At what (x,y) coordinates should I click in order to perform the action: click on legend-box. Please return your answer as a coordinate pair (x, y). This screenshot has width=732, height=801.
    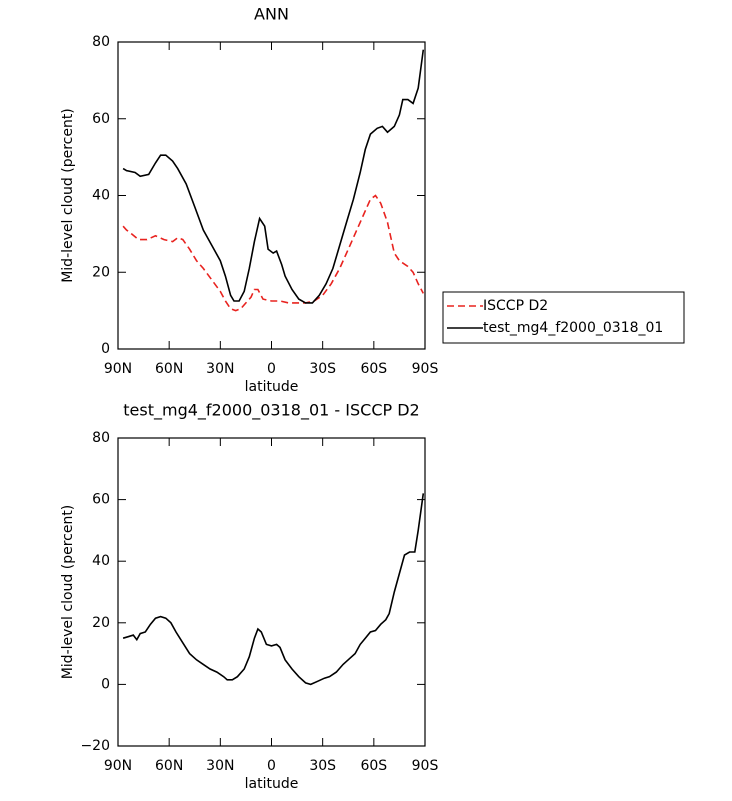
    Looking at the image, I should click on (563, 317).